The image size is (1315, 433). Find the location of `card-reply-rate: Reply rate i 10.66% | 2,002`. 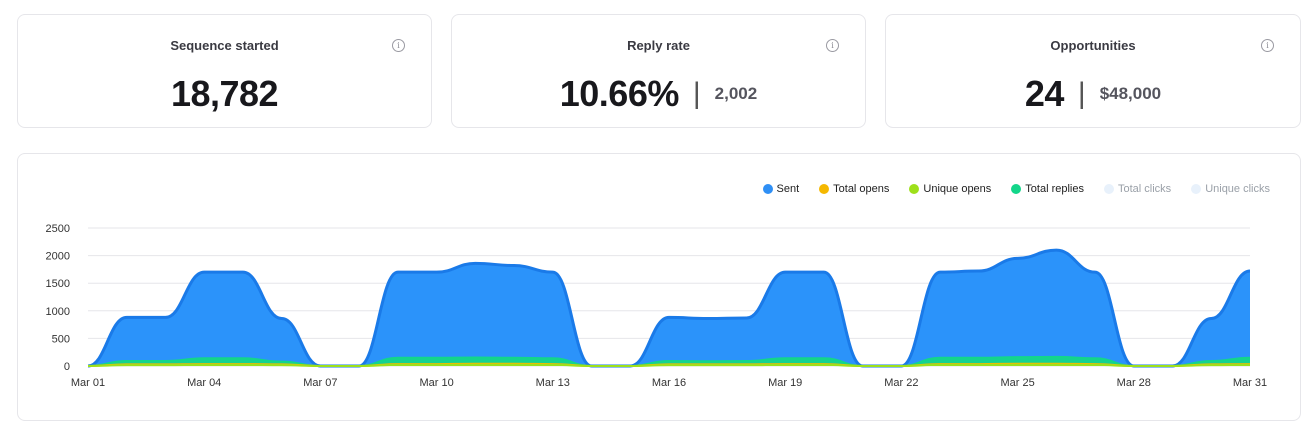

card-reply-rate: Reply rate i 10.66% | 2,002 is located at coordinates (658, 71).